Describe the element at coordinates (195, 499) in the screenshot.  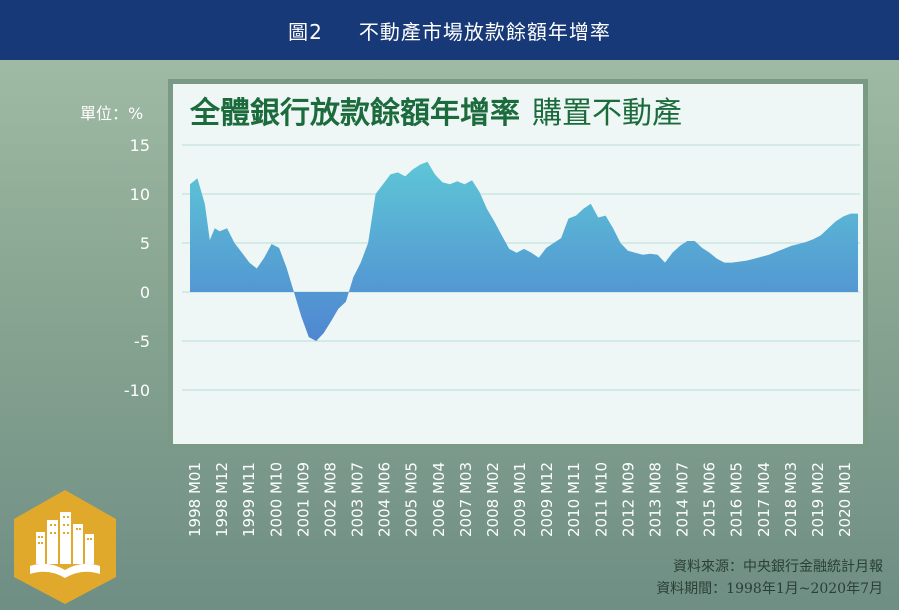
I see `x-tick-label: 1998 M01` at that location.